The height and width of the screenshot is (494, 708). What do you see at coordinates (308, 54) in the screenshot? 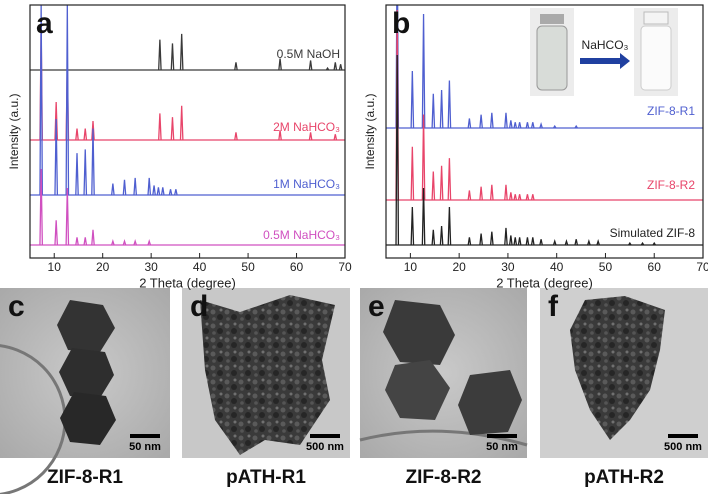
I see `series-label: 0.5M NaOH` at bounding box center [308, 54].